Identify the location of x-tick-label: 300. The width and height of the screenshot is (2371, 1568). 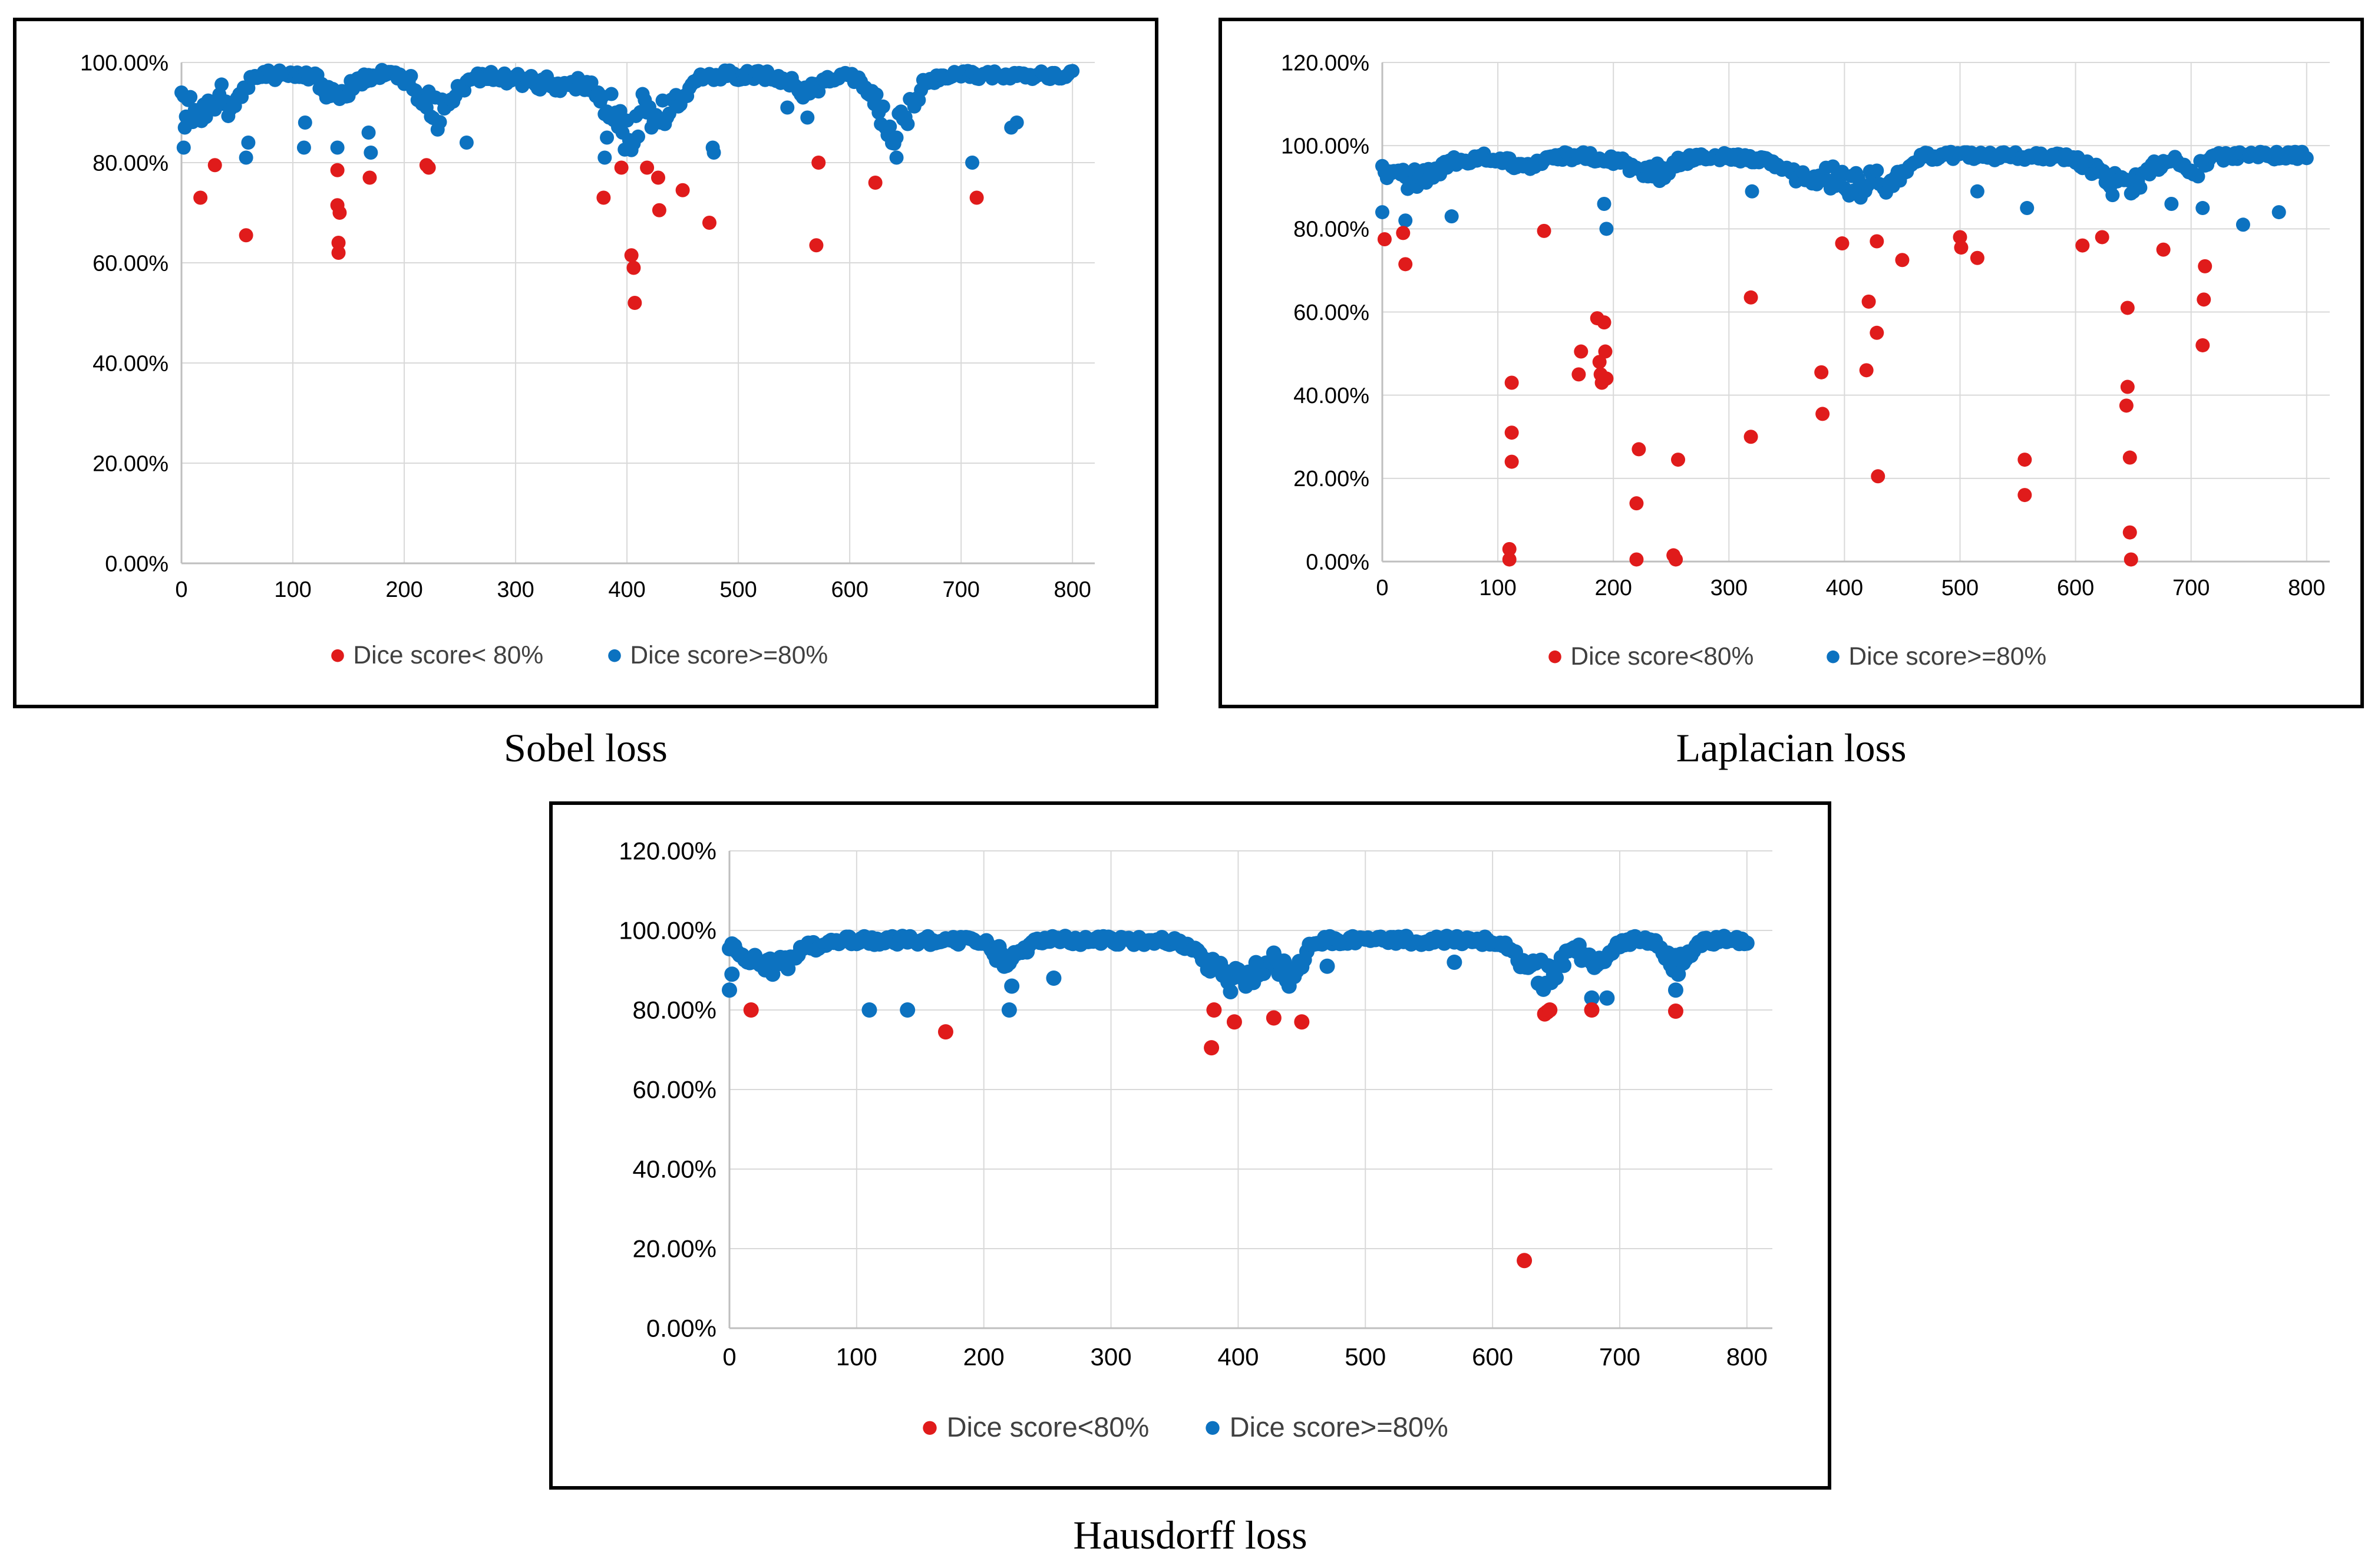
(515, 589).